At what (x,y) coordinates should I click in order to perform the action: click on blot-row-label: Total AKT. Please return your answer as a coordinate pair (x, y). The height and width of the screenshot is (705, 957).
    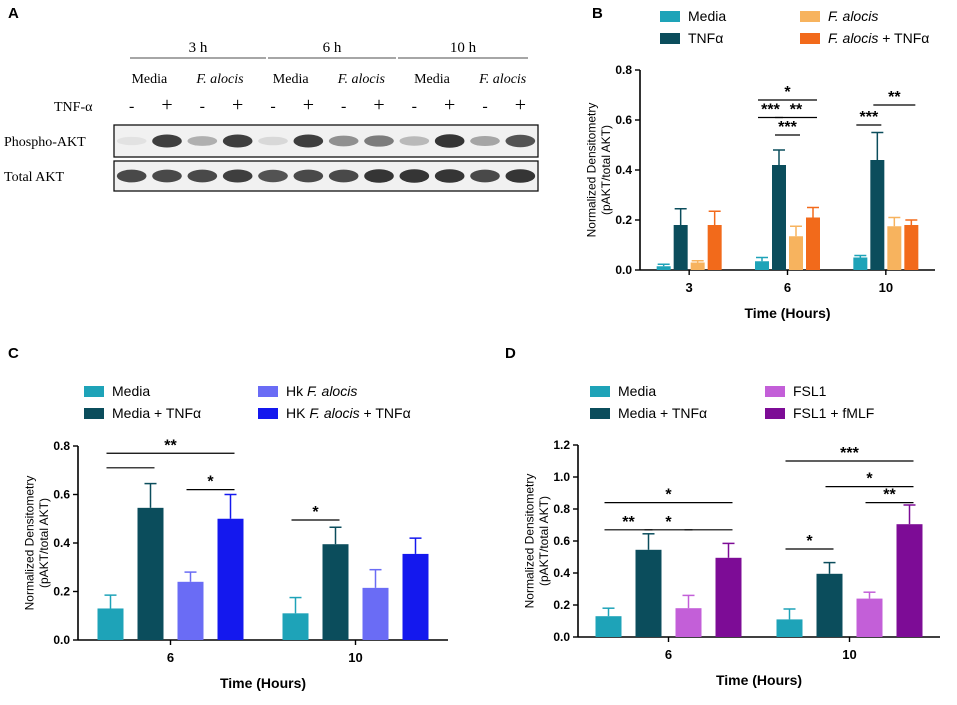
    Looking at the image, I should click on (34, 177).